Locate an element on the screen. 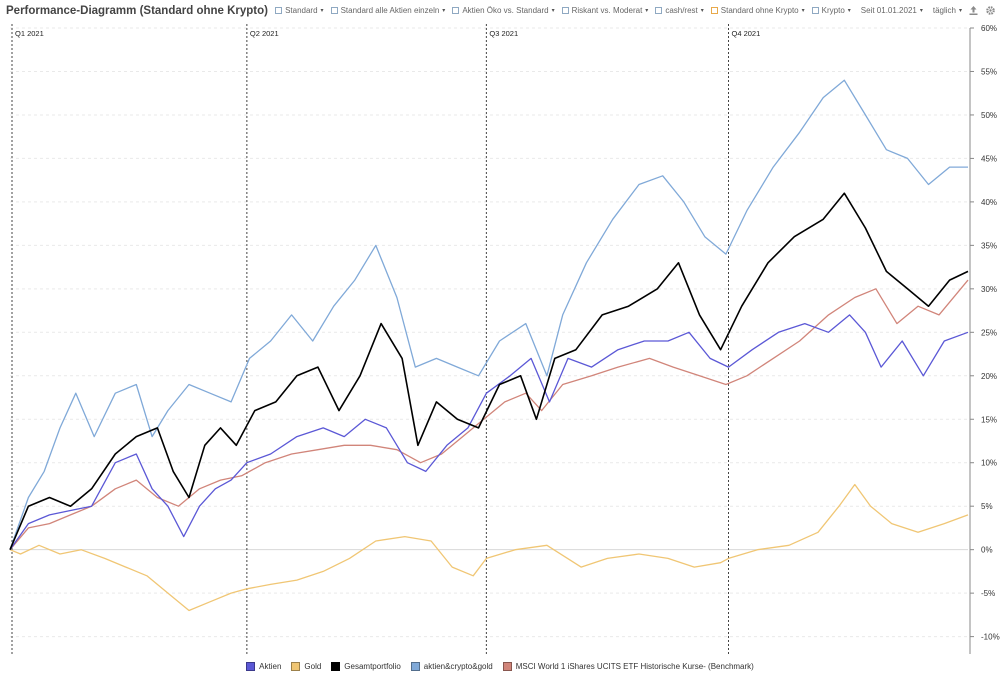  legend-item: Aktien is located at coordinates (263, 666).